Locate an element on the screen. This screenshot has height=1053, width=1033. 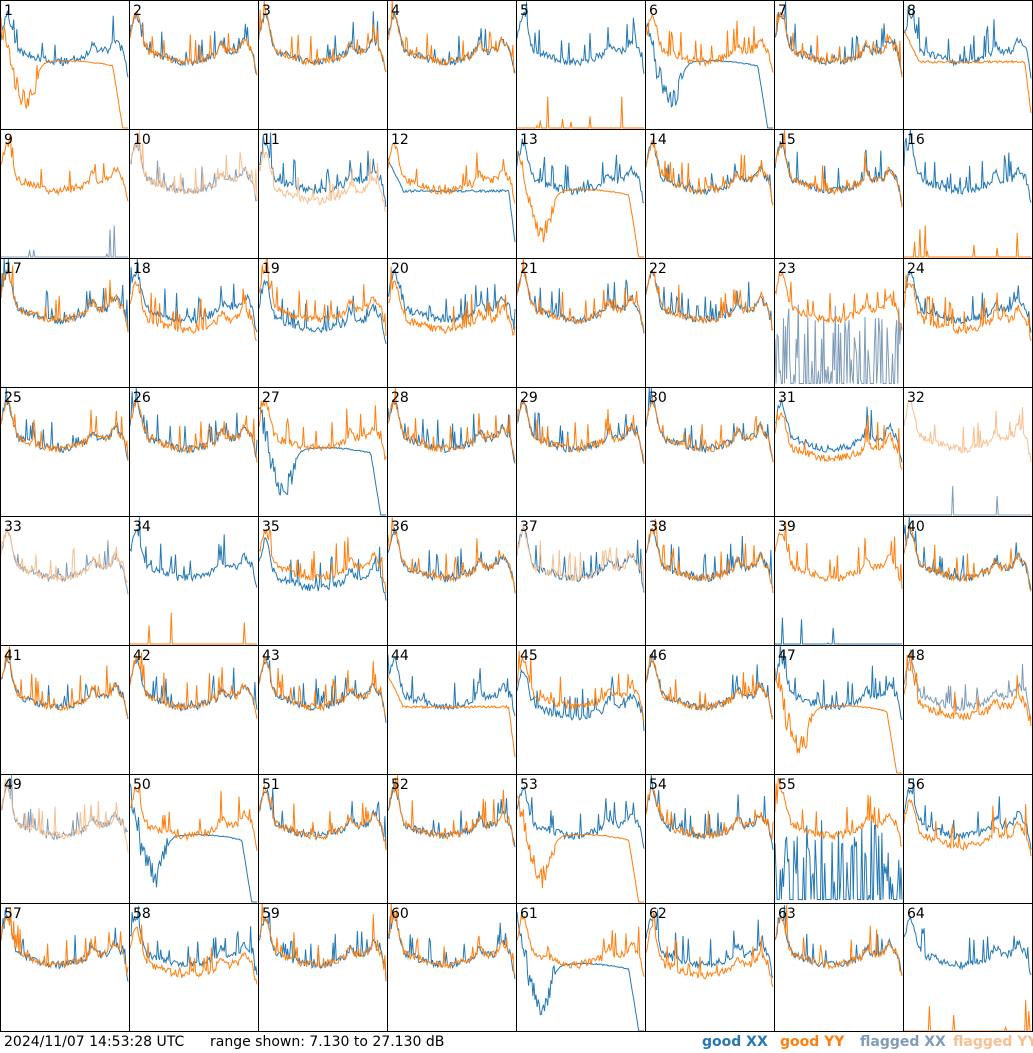
panel-25: 25 is located at coordinates (64, 424).